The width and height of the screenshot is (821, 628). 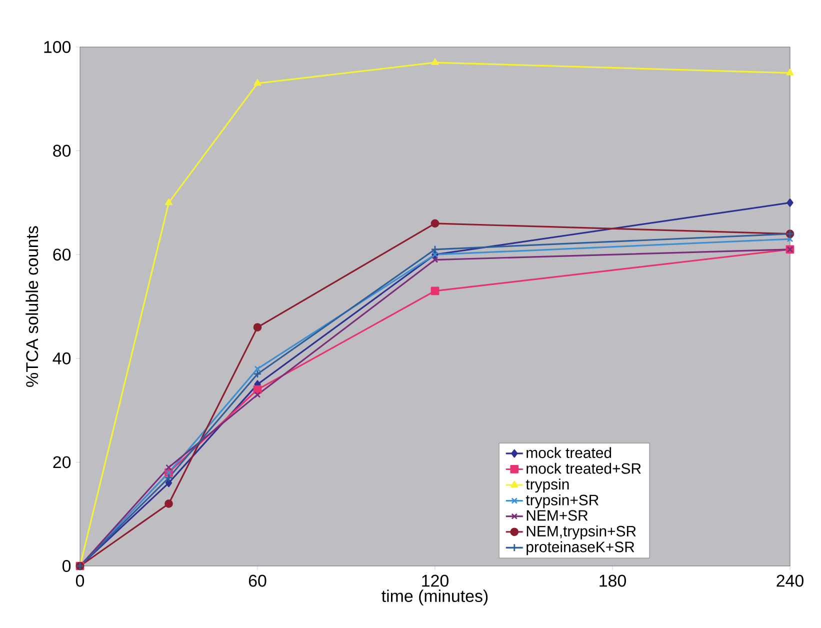 What do you see at coordinates (547, 485) in the screenshot?
I see `legend-label: trypsin` at bounding box center [547, 485].